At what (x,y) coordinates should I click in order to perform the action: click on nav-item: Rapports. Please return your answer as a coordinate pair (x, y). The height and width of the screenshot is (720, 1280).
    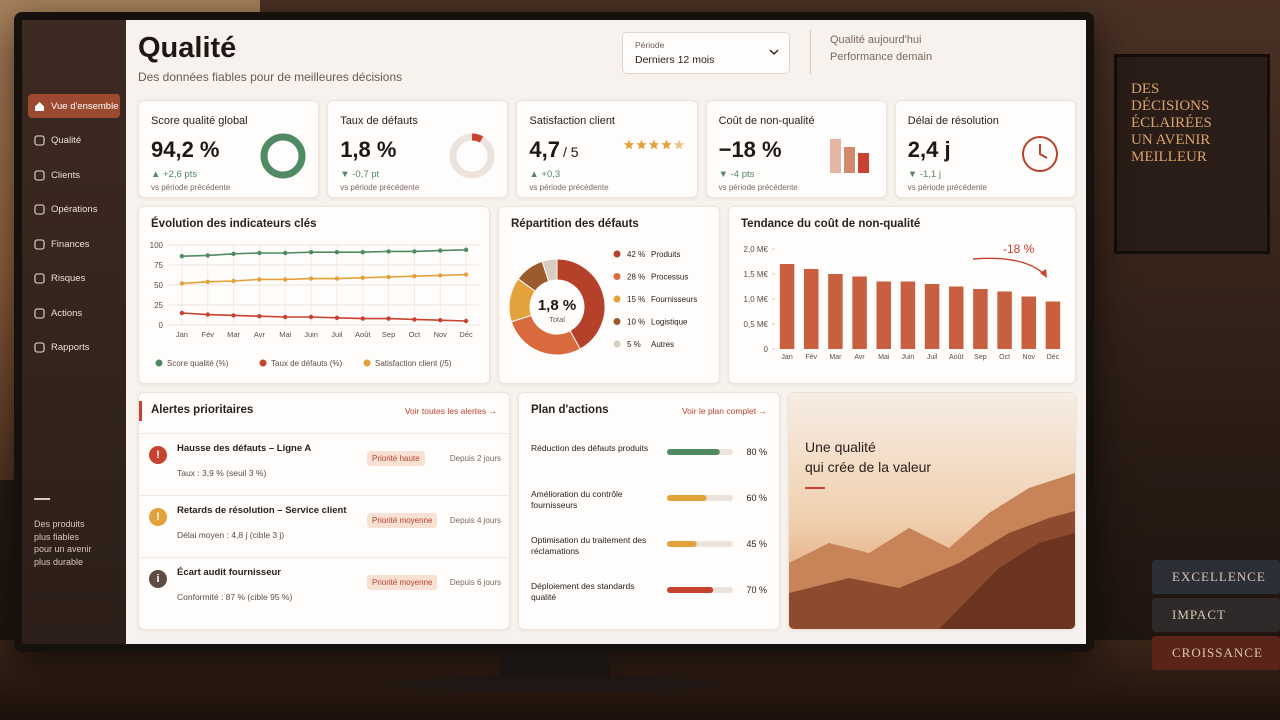
    Looking at the image, I should click on (74, 348).